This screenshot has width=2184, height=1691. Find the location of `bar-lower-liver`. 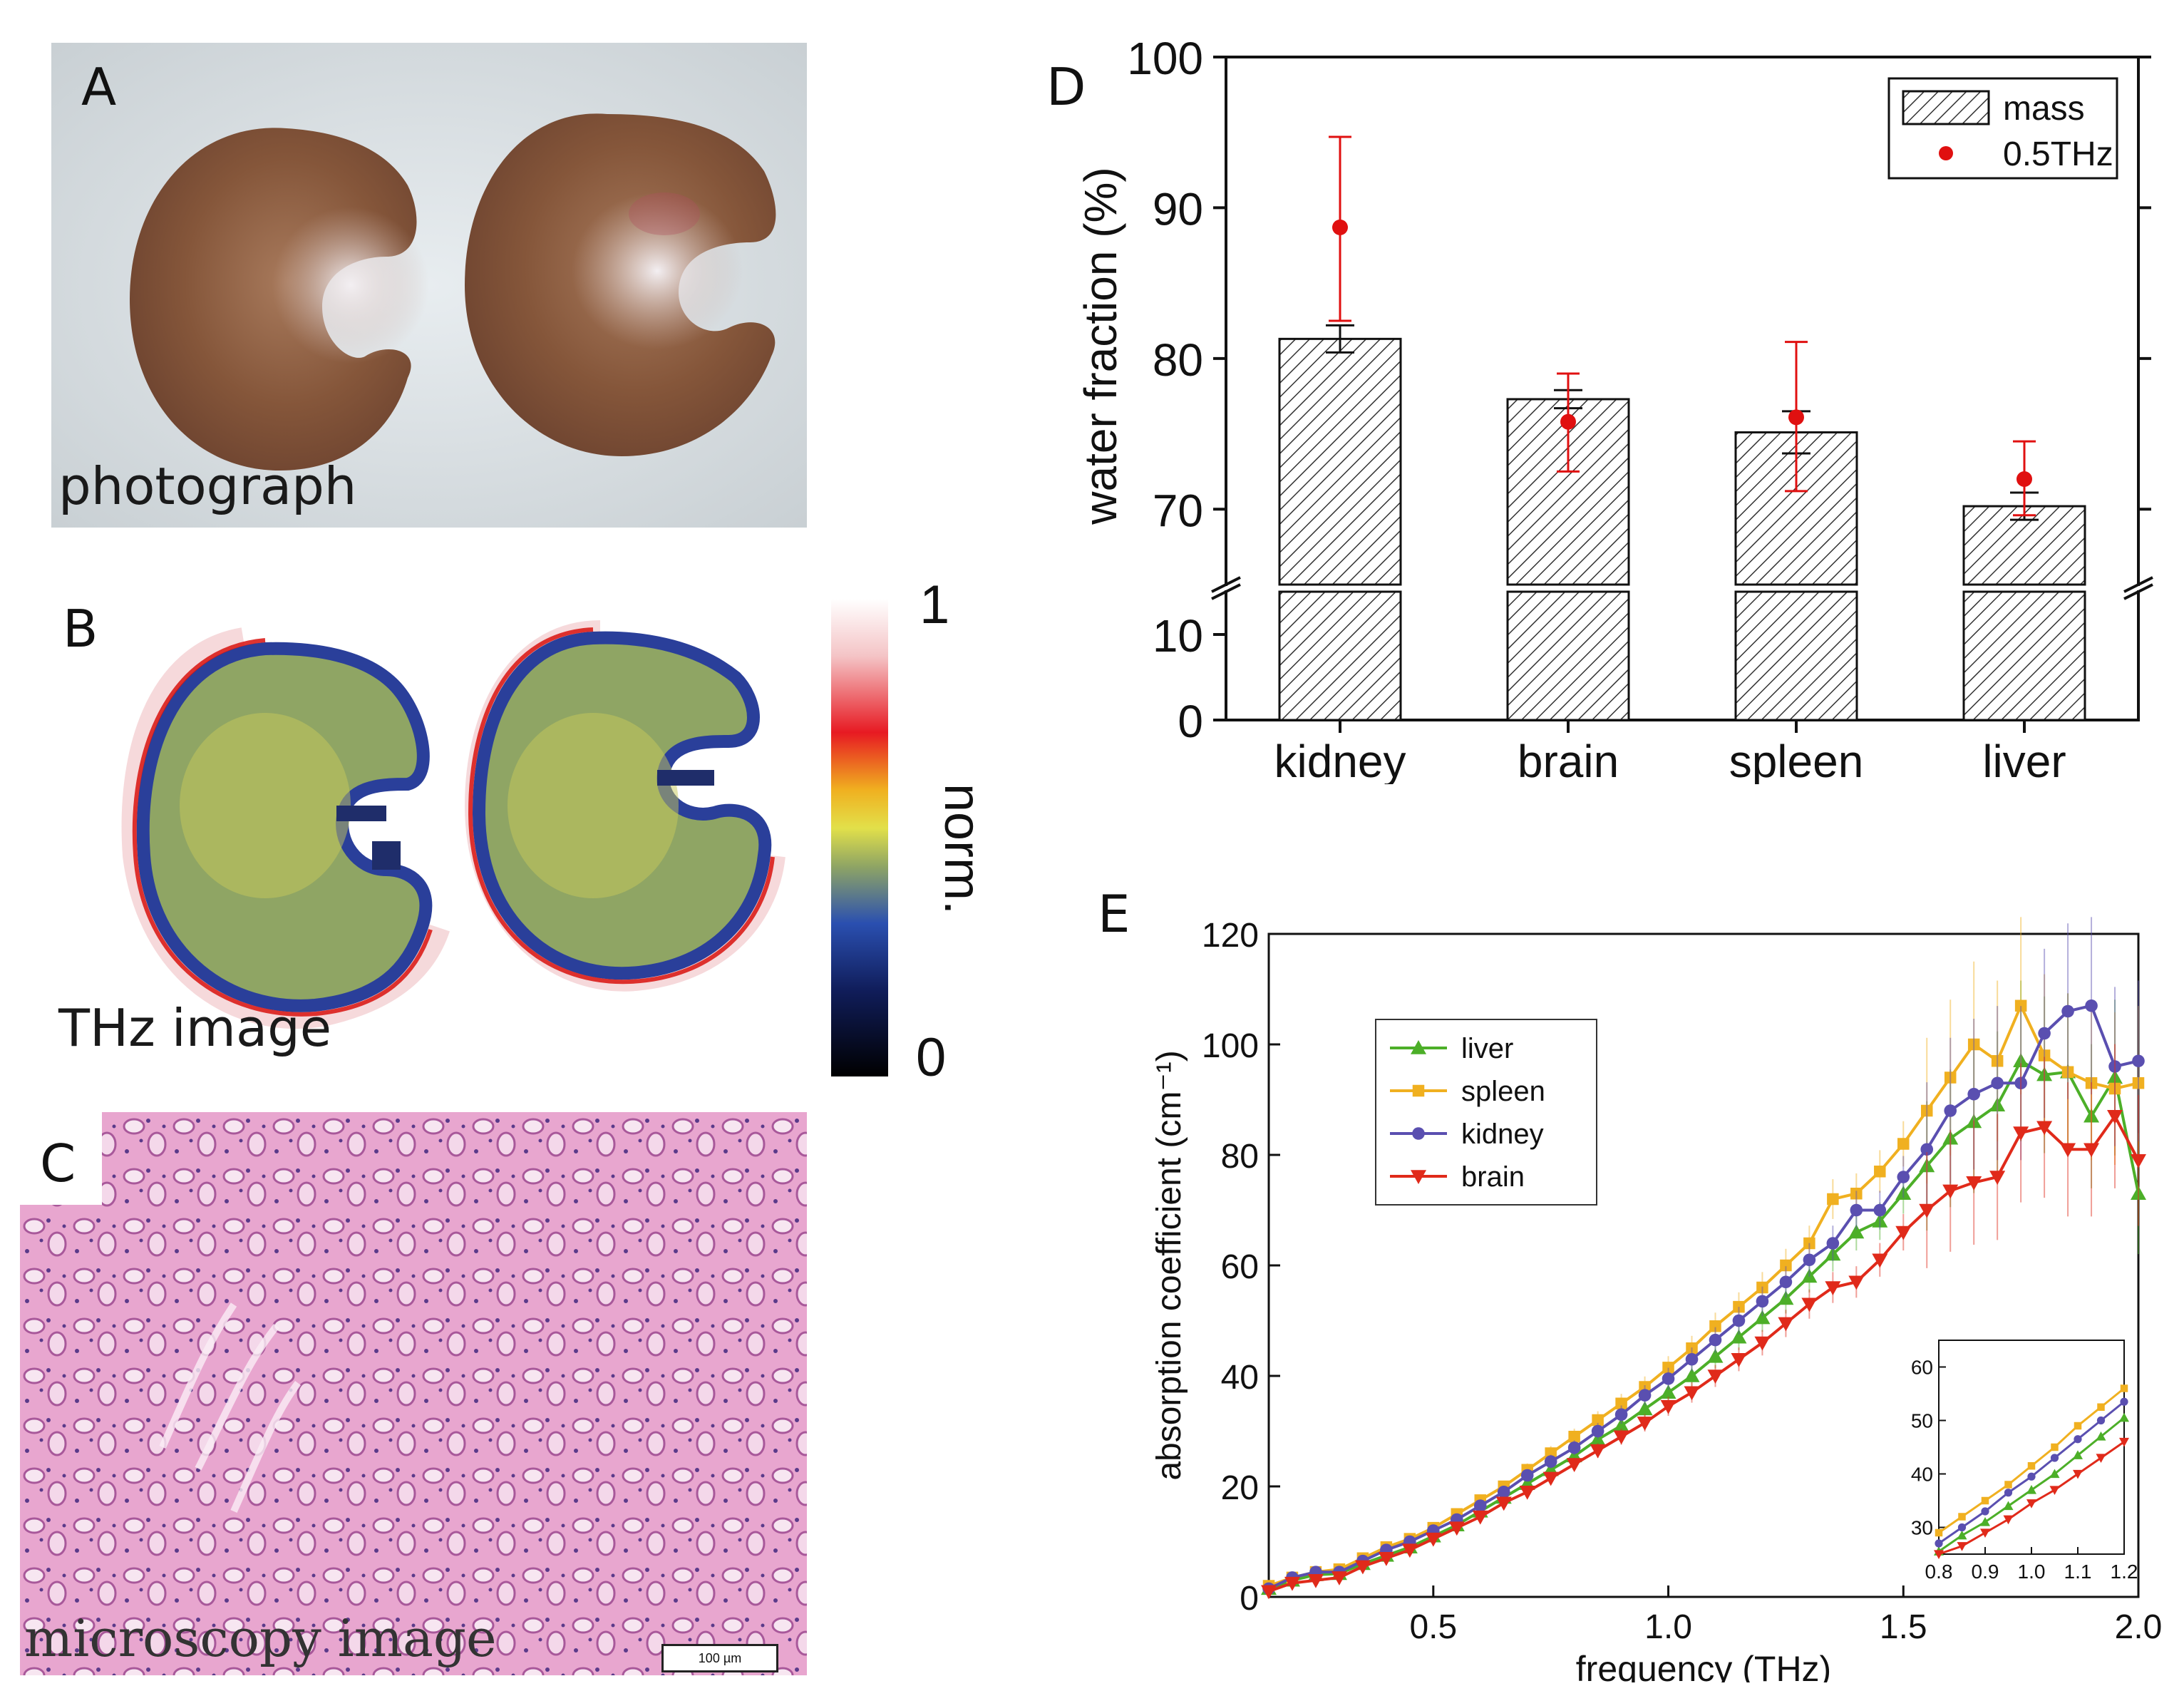

bar-lower-liver is located at coordinates (2024, 655).